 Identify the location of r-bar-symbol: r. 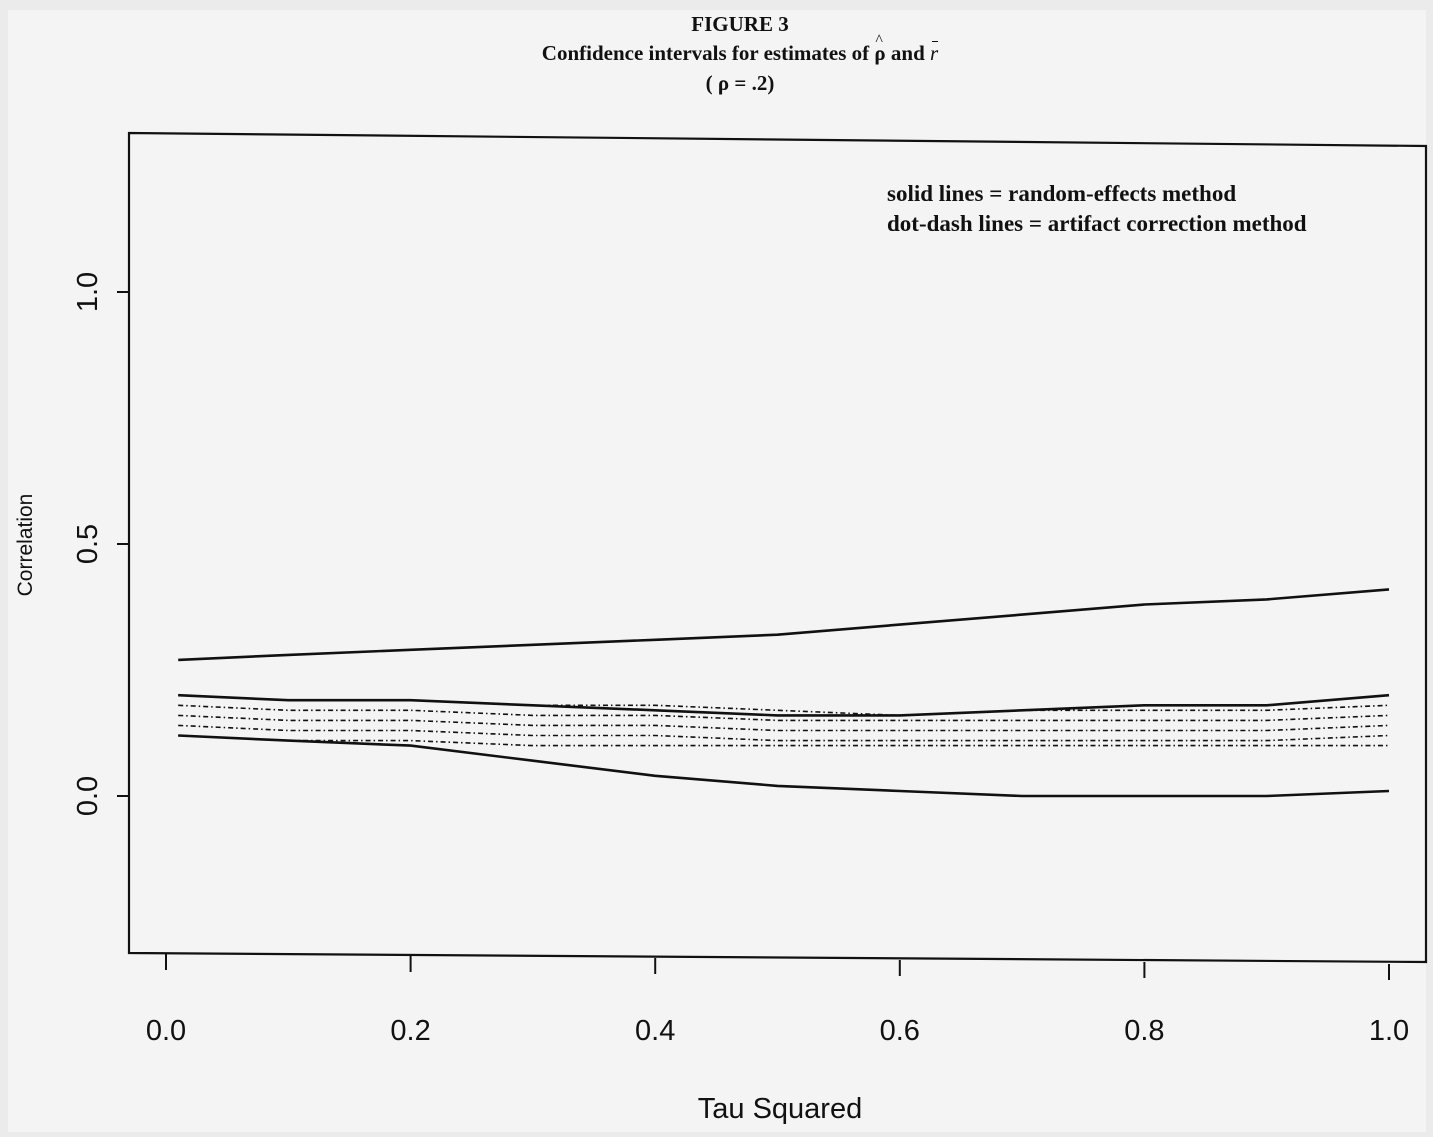
(934, 53).